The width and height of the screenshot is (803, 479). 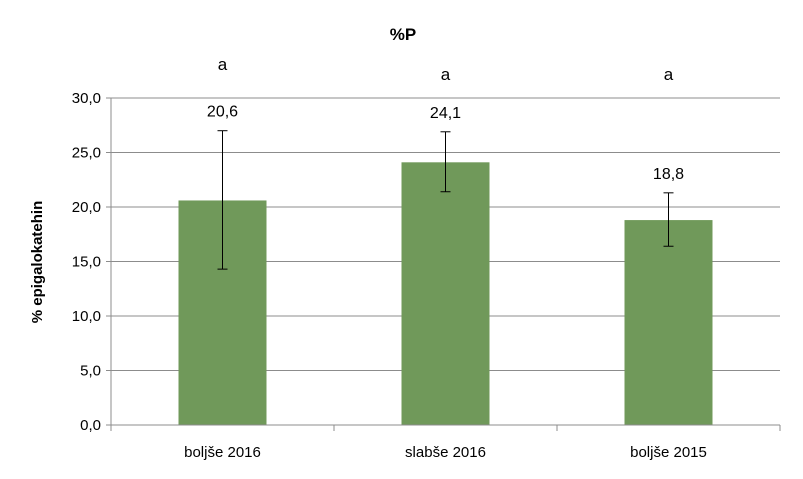 What do you see at coordinates (668, 452) in the screenshot?
I see `x-tick-label: boljše 2015` at bounding box center [668, 452].